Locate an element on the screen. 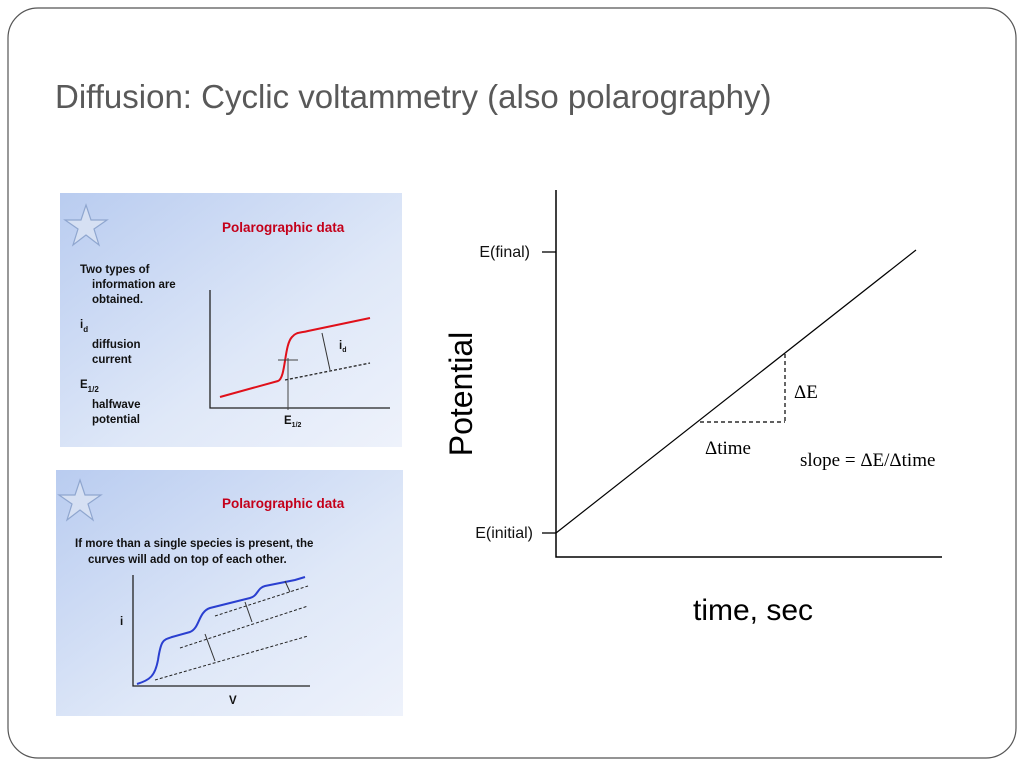 Image resolution: width=1024 pixels, height=768 pixels. y-axis-label: i is located at coordinates (121, 622).